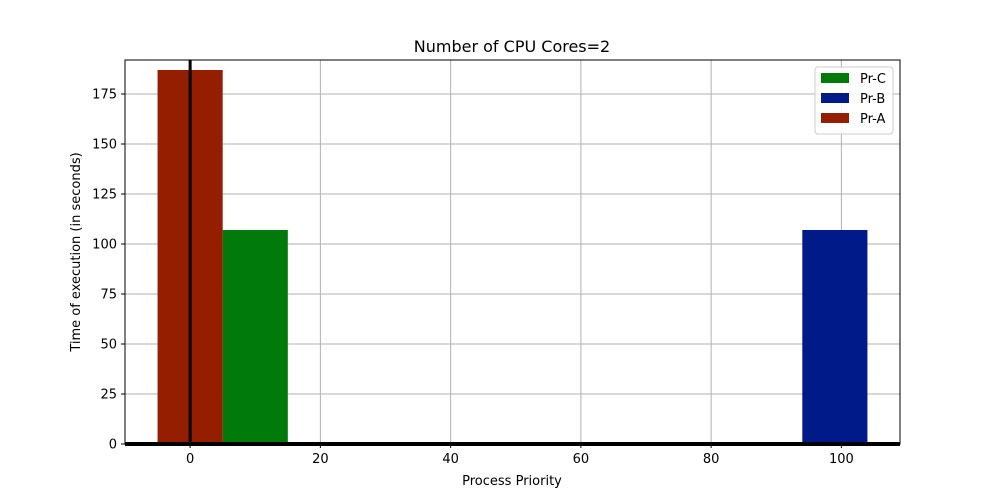 The image size is (1000, 504). What do you see at coordinates (104, 195) in the screenshot?
I see `y-tick-label: 125` at bounding box center [104, 195].